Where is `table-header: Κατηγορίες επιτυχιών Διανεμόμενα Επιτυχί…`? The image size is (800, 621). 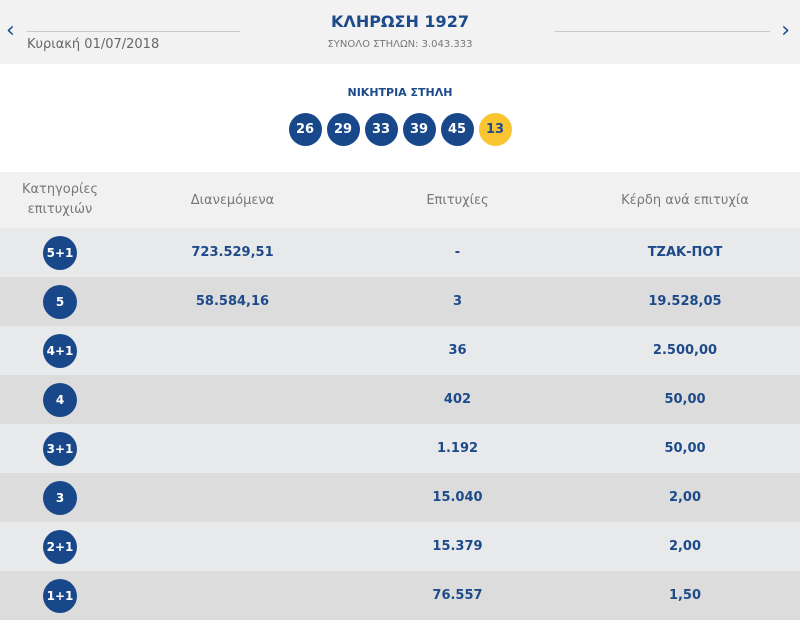
table-header: Κατηγορίες επιτυχιών Διανεμόμενα Επιτυχί… is located at coordinates (400, 200).